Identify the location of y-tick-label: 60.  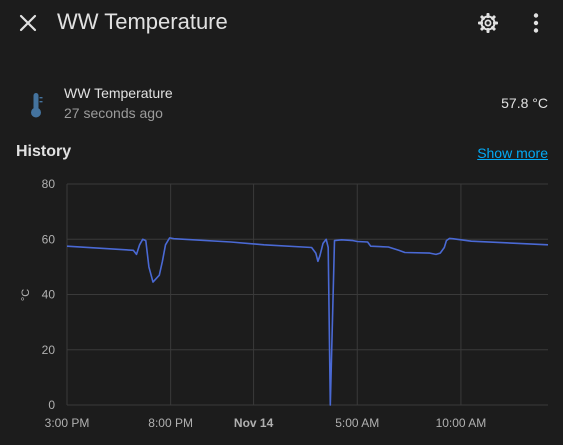
(49, 239).